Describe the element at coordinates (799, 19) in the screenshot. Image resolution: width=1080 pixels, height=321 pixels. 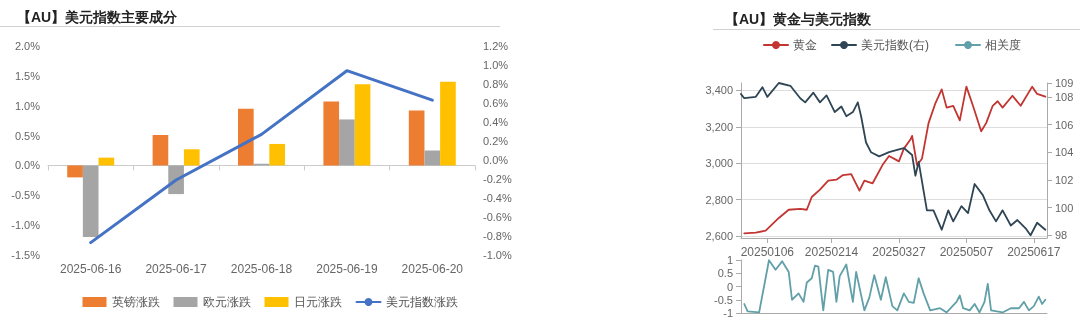
I see `chart-title: 【AU】黄金与美元指数` at that location.